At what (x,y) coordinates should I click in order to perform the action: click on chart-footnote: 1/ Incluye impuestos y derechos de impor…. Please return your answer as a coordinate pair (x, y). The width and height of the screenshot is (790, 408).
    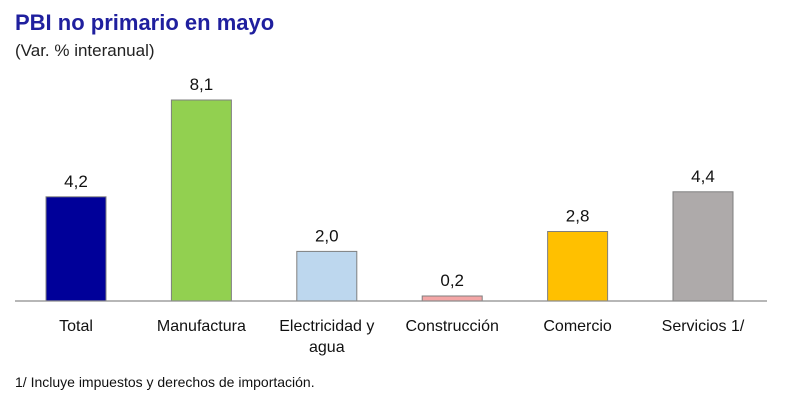
    Looking at the image, I should click on (165, 382).